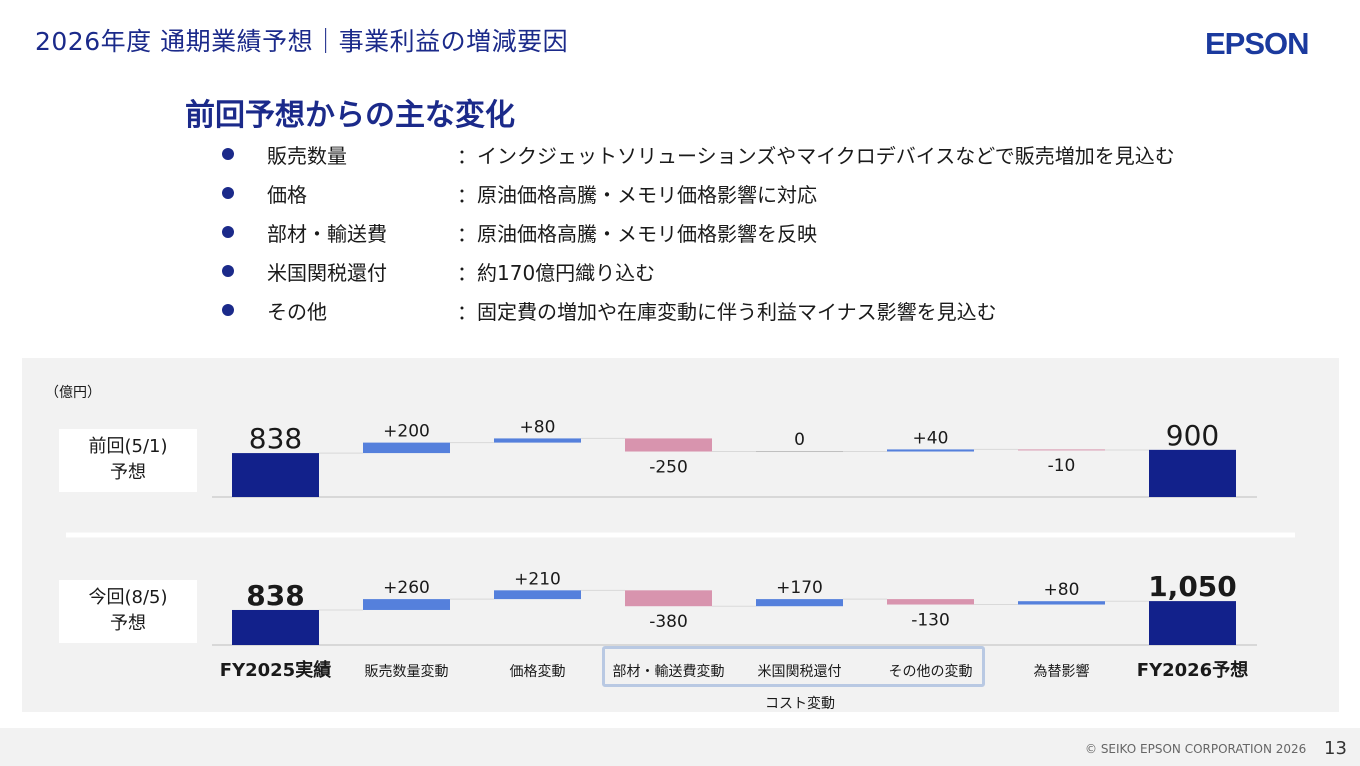 This screenshot has height=766, width=1360. Describe the element at coordinates (275, 670) in the screenshot. I see `category-label: FY2025実績` at that location.